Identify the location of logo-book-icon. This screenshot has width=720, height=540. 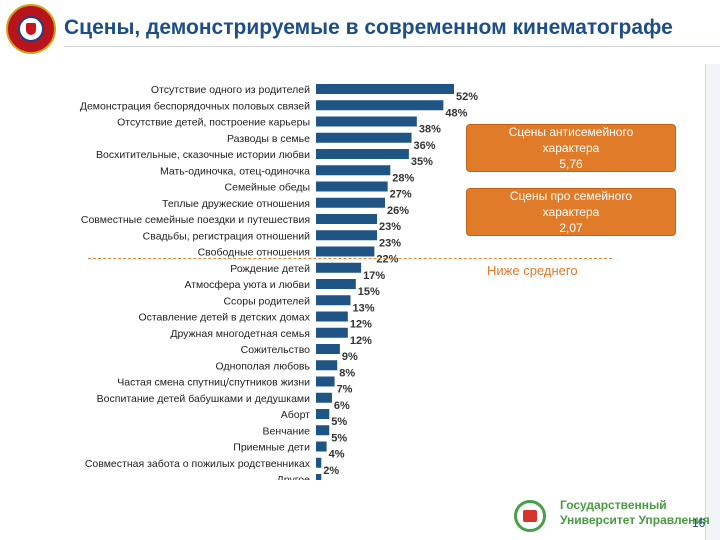
(530, 516).